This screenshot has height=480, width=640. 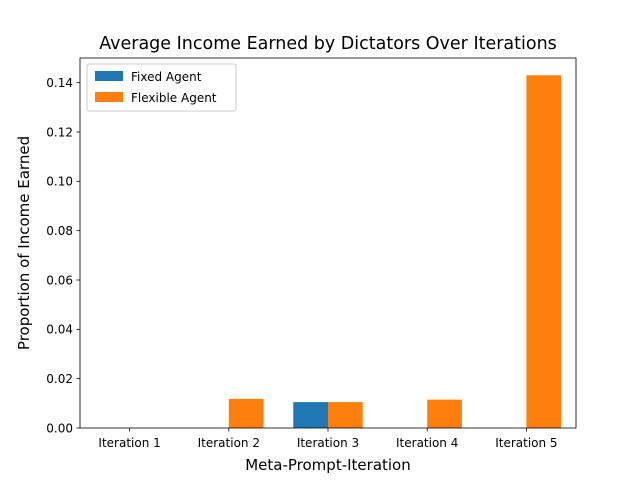 I want to click on legend-label-fixed-agent: Fixed Agent, so click(x=166, y=77).